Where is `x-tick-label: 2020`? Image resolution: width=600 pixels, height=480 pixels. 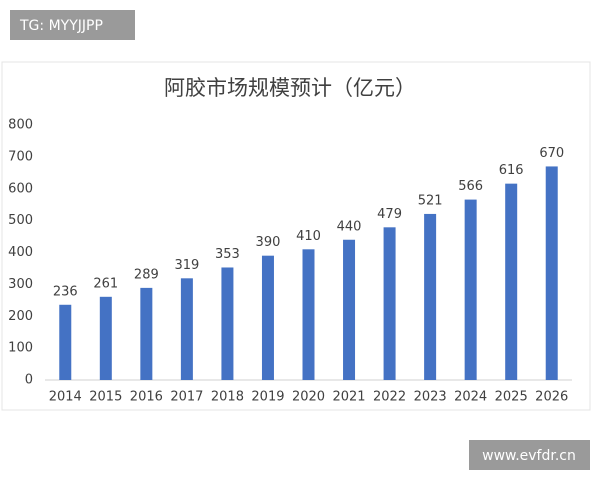
x-tick-label: 2020 is located at coordinates (308, 397).